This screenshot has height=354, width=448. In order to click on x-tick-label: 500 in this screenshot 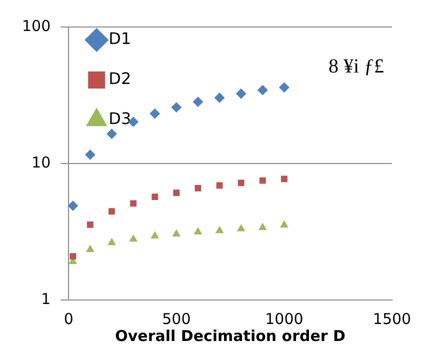, I will do `click(176, 319)`.